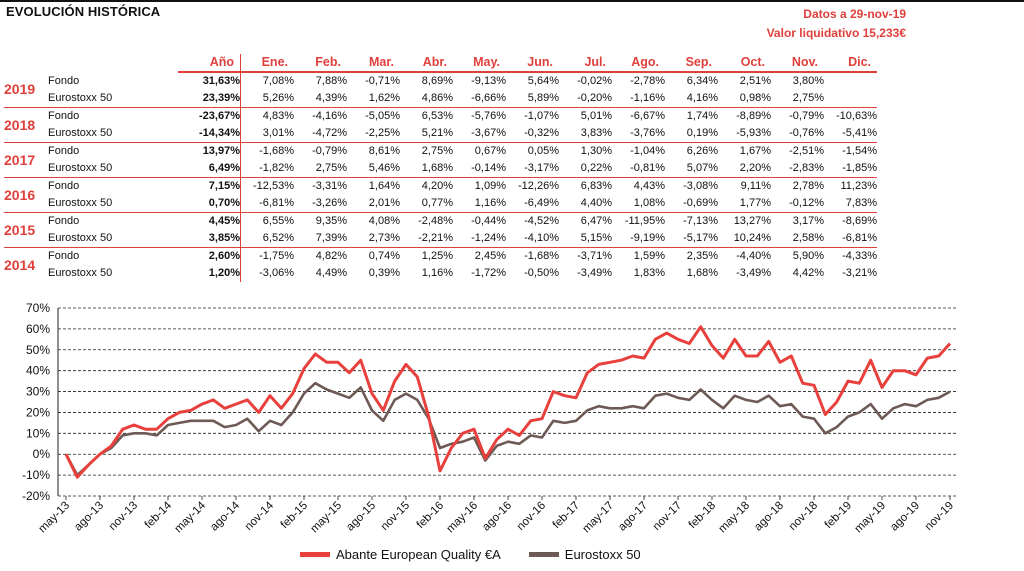 Image resolution: width=1024 pixels, height=571 pixels. What do you see at coordinates (797, 256) in the screenshot?
I see `monthly-return: 5,90%` at bounding box center [797, 256].